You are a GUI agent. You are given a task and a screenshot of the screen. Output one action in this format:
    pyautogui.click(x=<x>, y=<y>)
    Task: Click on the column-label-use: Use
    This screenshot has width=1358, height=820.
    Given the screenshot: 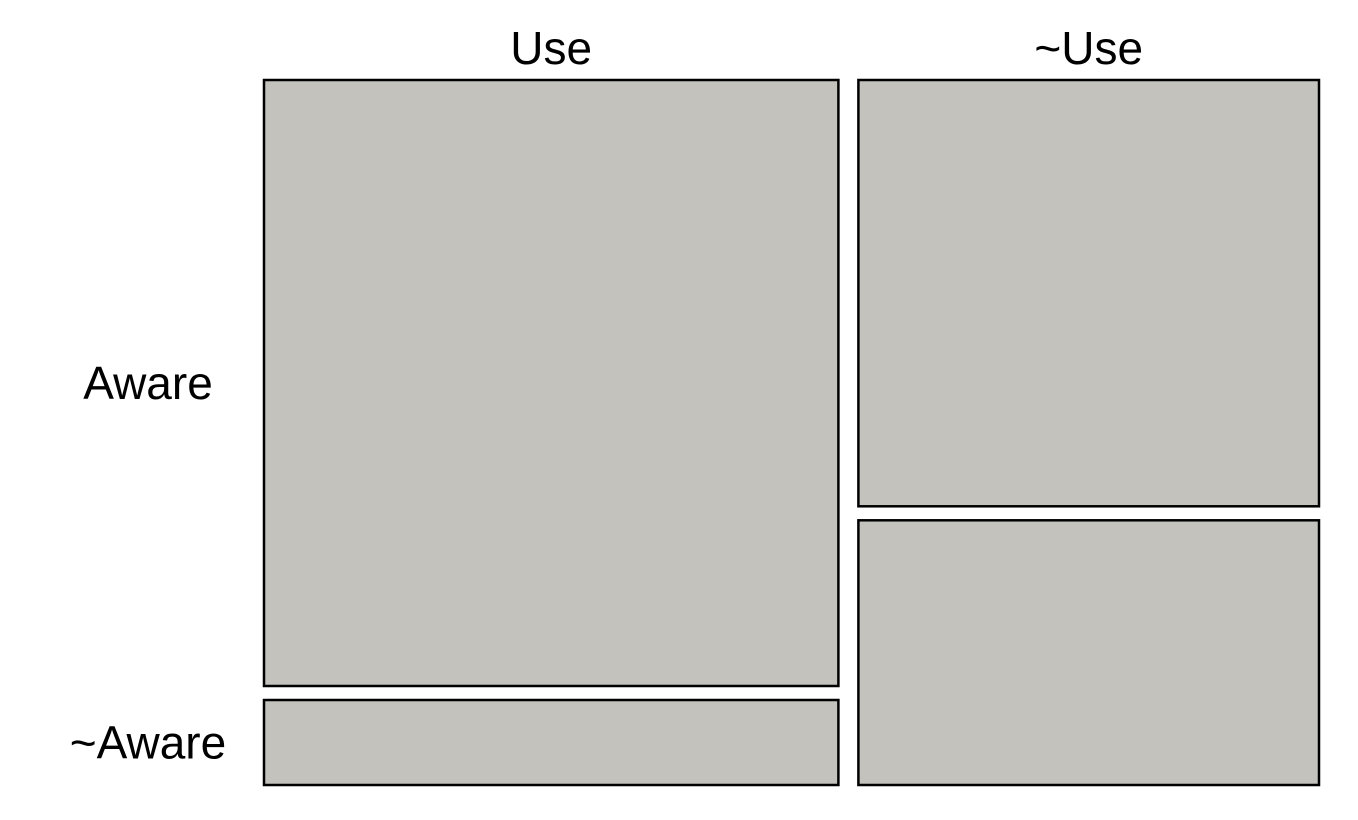 What is the action you would take?
    pyautogui.click(x=551, y=48)
    